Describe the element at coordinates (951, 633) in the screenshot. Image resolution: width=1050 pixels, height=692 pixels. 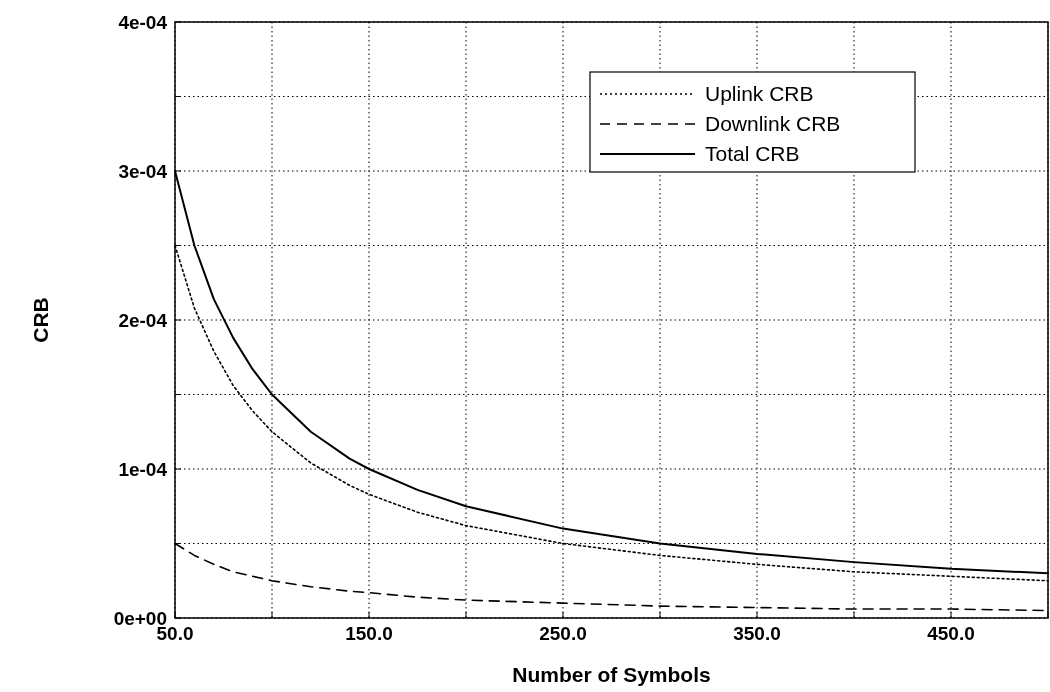
I see `x-tick-label: 450.0` at that location.